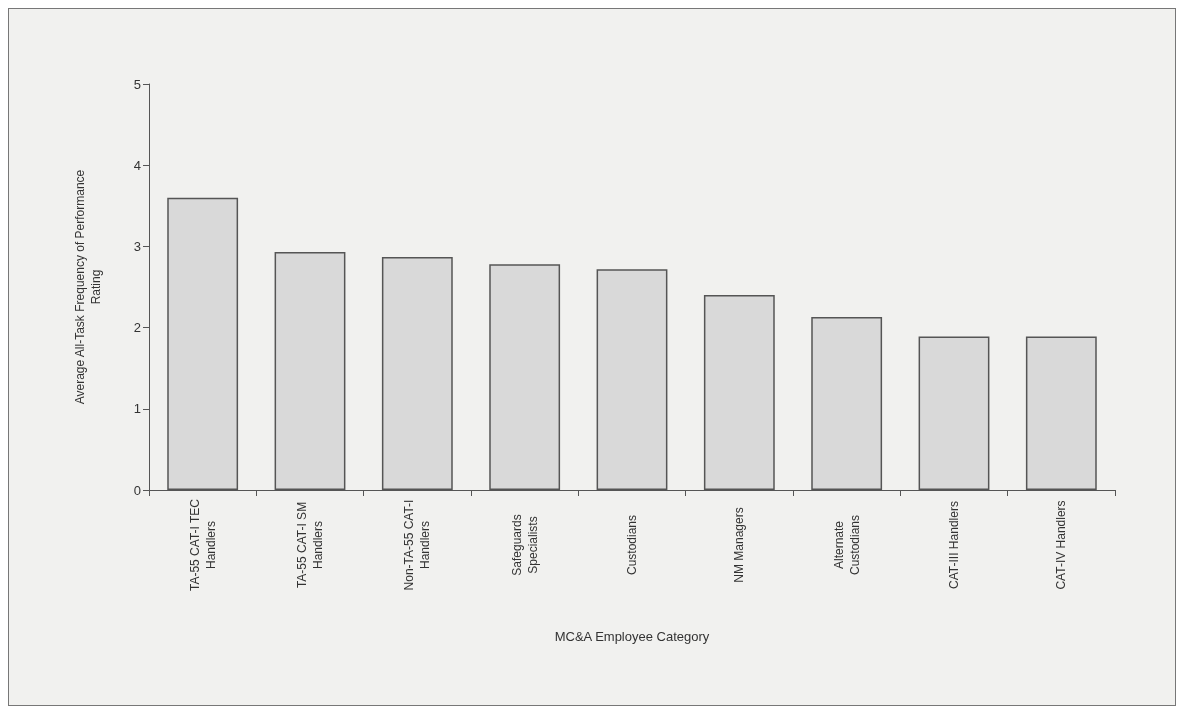 The image size is (1184, 714). Describe the element at coordinates (739, 545) in the screenshot. I see `x-tick-label: NM Managers` at that location.